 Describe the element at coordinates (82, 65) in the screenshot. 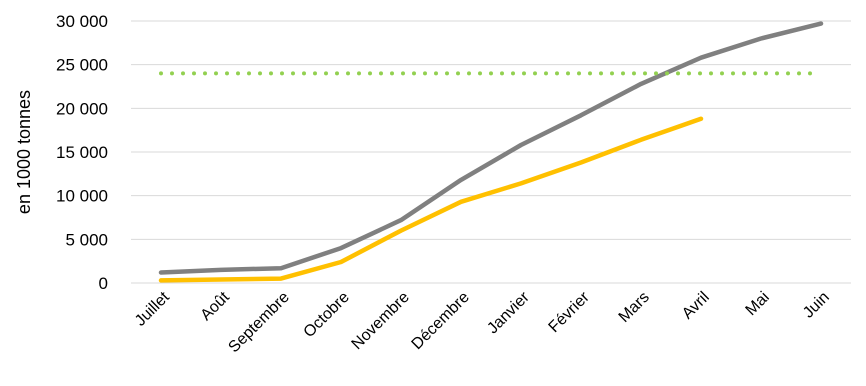

I see `y-tick-label: 25 000` at that location.